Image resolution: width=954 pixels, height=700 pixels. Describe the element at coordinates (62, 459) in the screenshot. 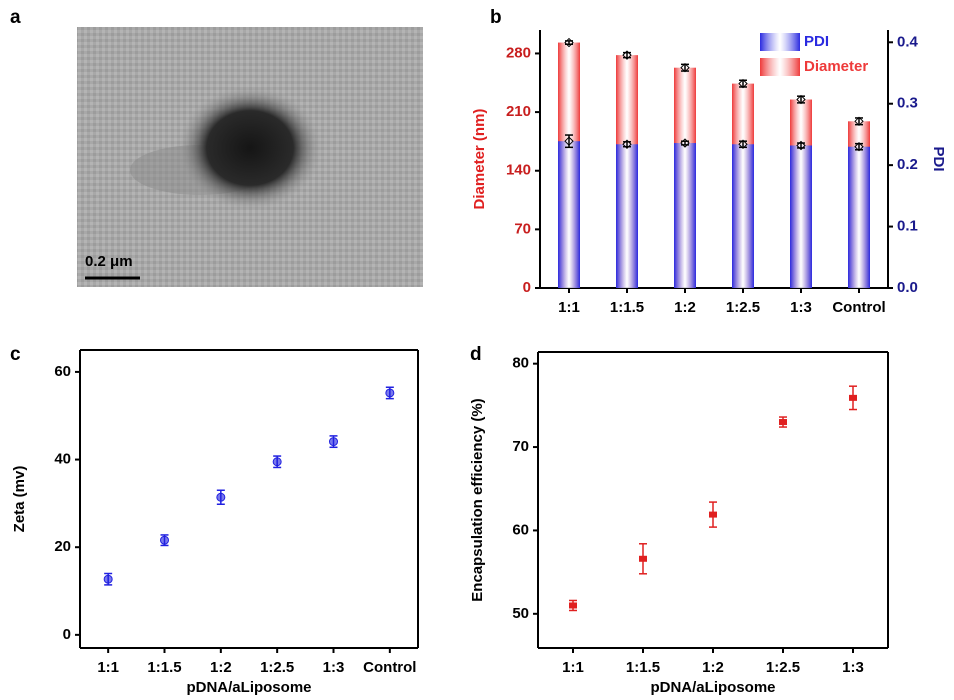

I see `y-tick-label: 40` at that location.